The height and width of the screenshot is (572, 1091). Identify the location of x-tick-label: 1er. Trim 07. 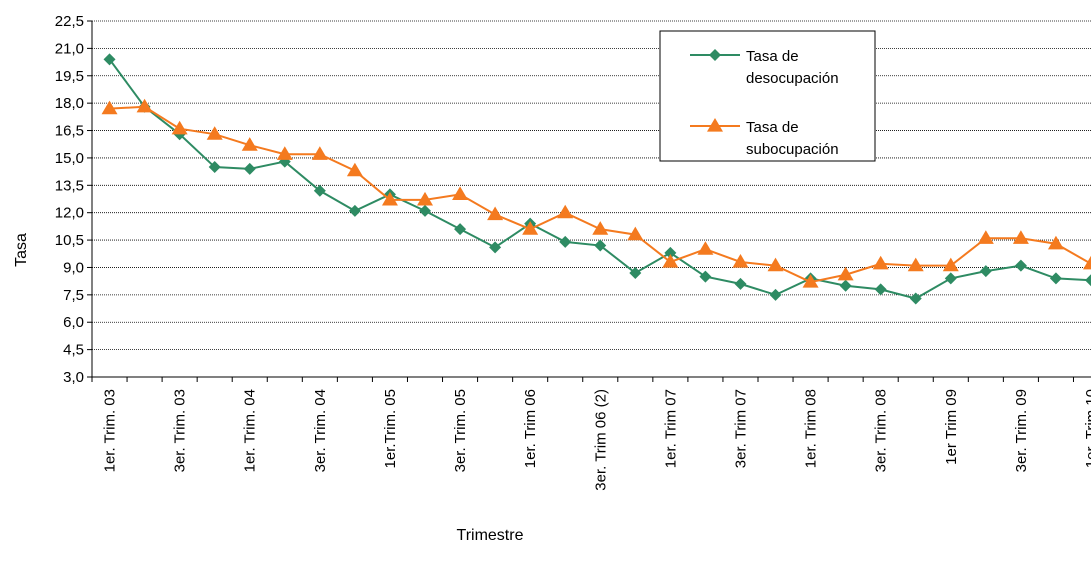
(670, 428).